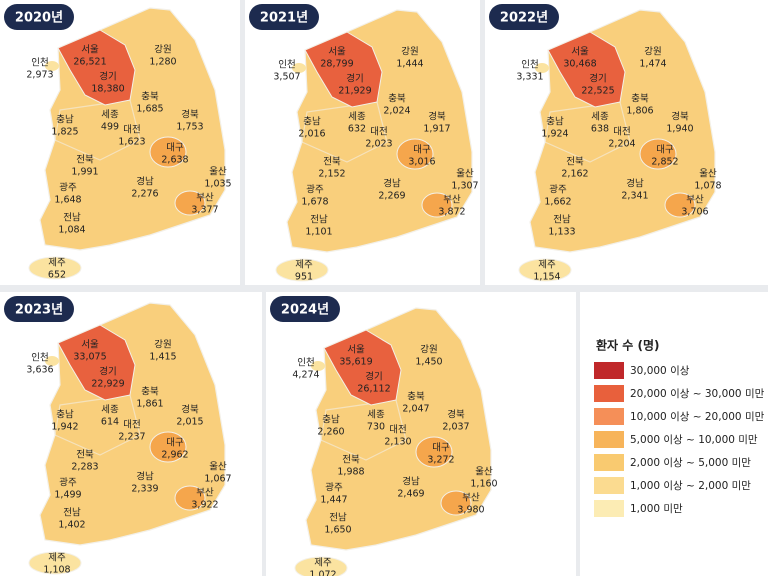 This screenshot has height=576, width=768. I want to click on region-value: 3,507, so click(286, 77).